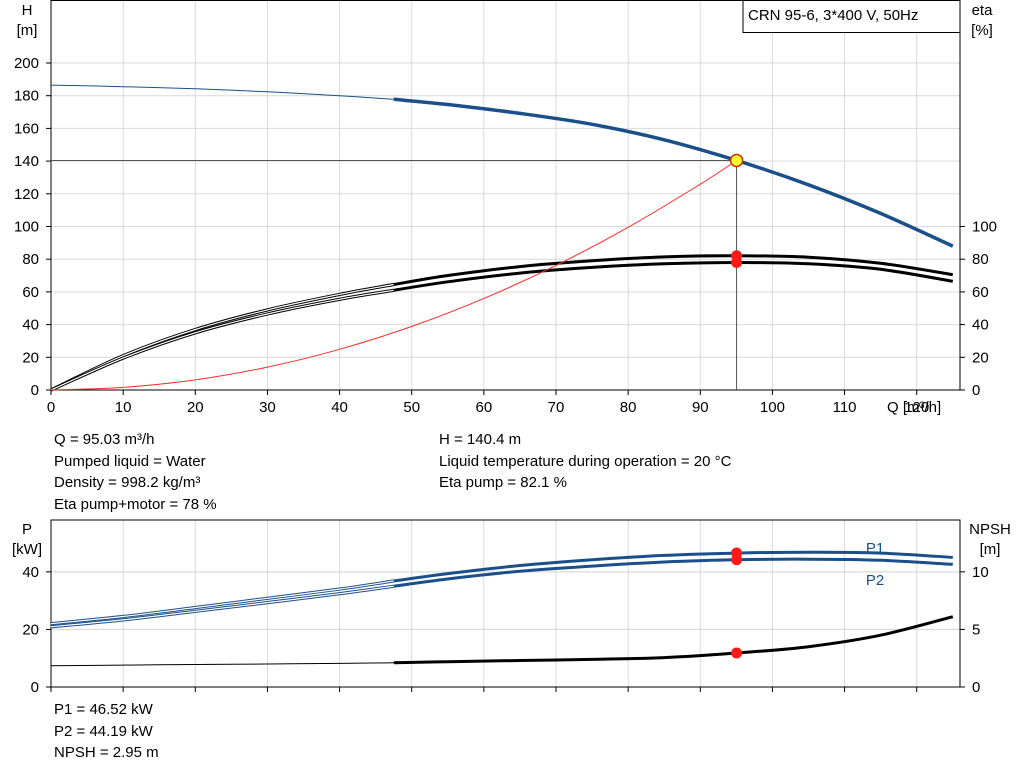 This screenshot has width=1024, height=781. I want to click on eta-pump-curve, so click(673, 270).